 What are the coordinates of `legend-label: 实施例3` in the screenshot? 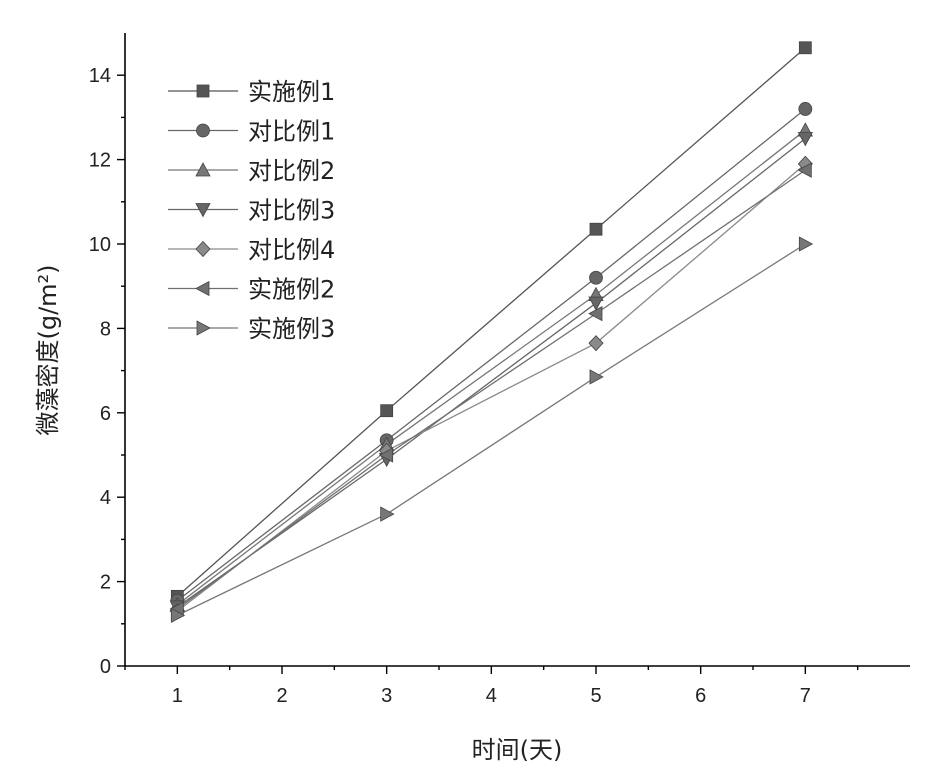 It's located at (291, 329).